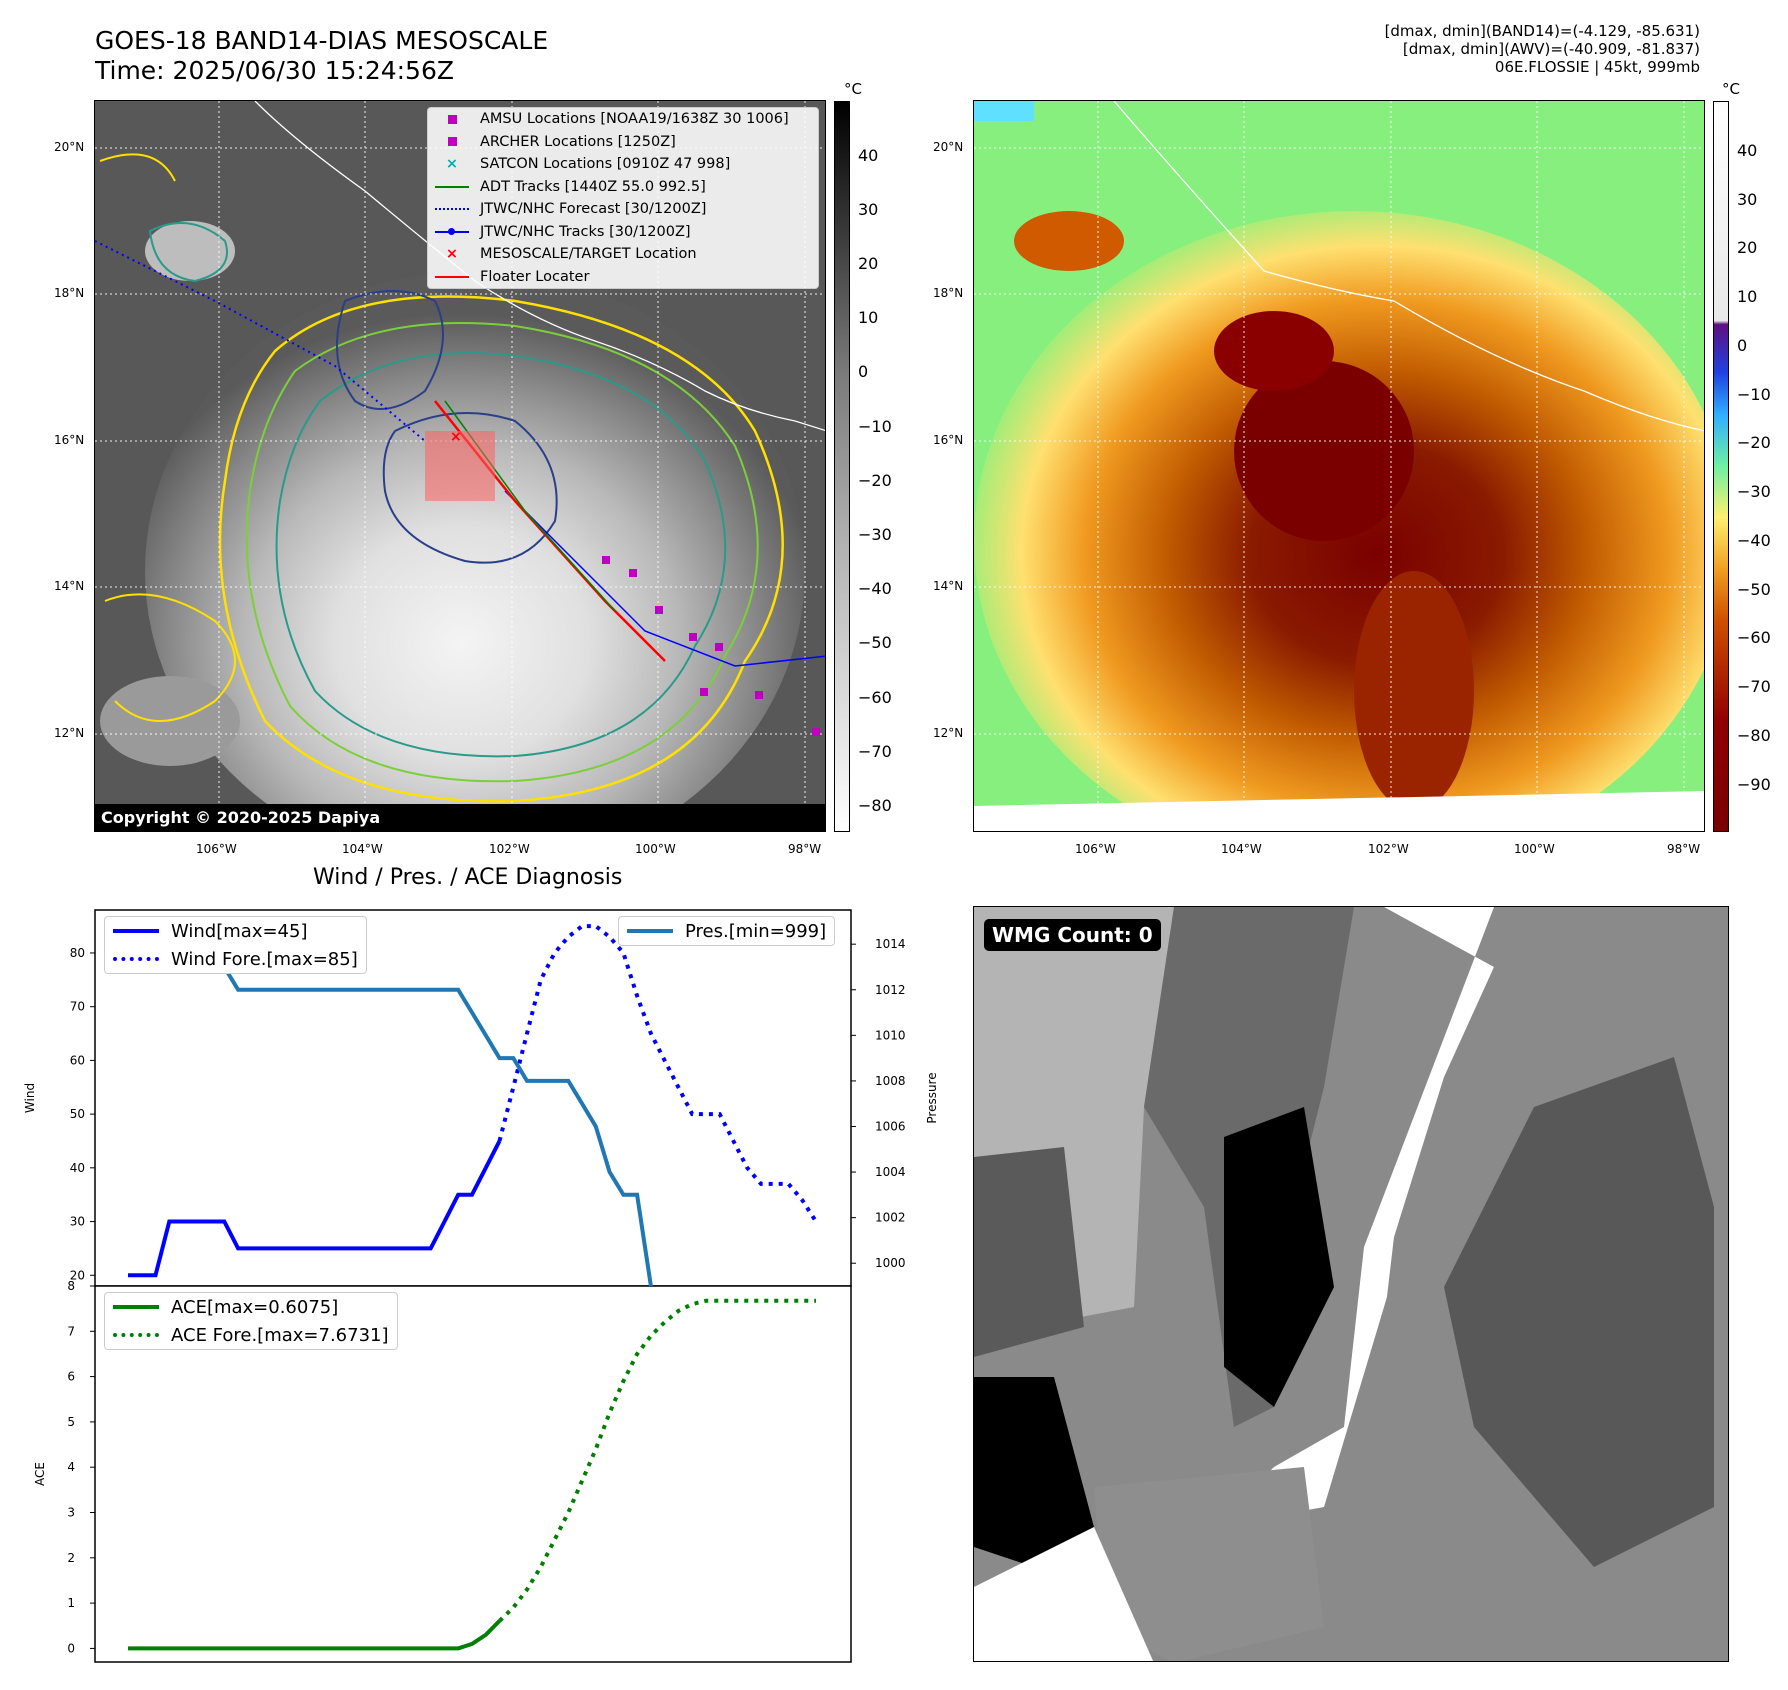 This screenshot has width=1788, height=1690. What do you see at coordinates (71, 1513) in the screenshot?
I see `ace-tick-label: 3` at bounding box center [71, 1513].